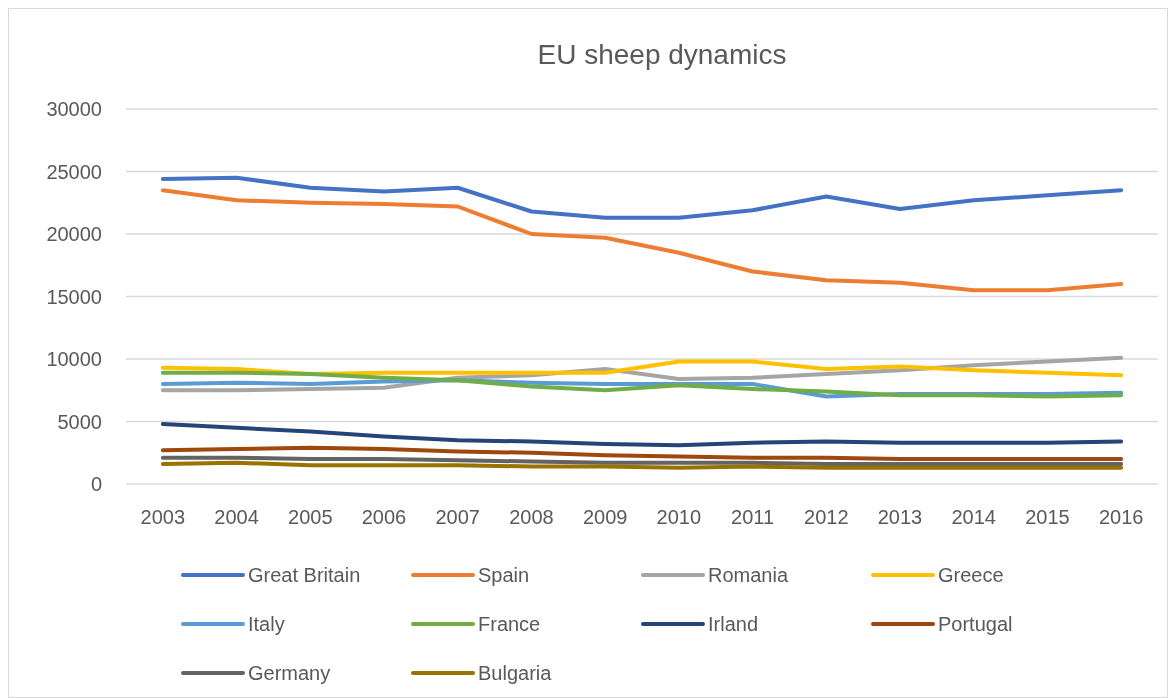 The width and height of the screenshot is (1169, 698). Describe the element at coordinates (971, 575) in the screenshot. I see `legend-label: Greece` at that location.